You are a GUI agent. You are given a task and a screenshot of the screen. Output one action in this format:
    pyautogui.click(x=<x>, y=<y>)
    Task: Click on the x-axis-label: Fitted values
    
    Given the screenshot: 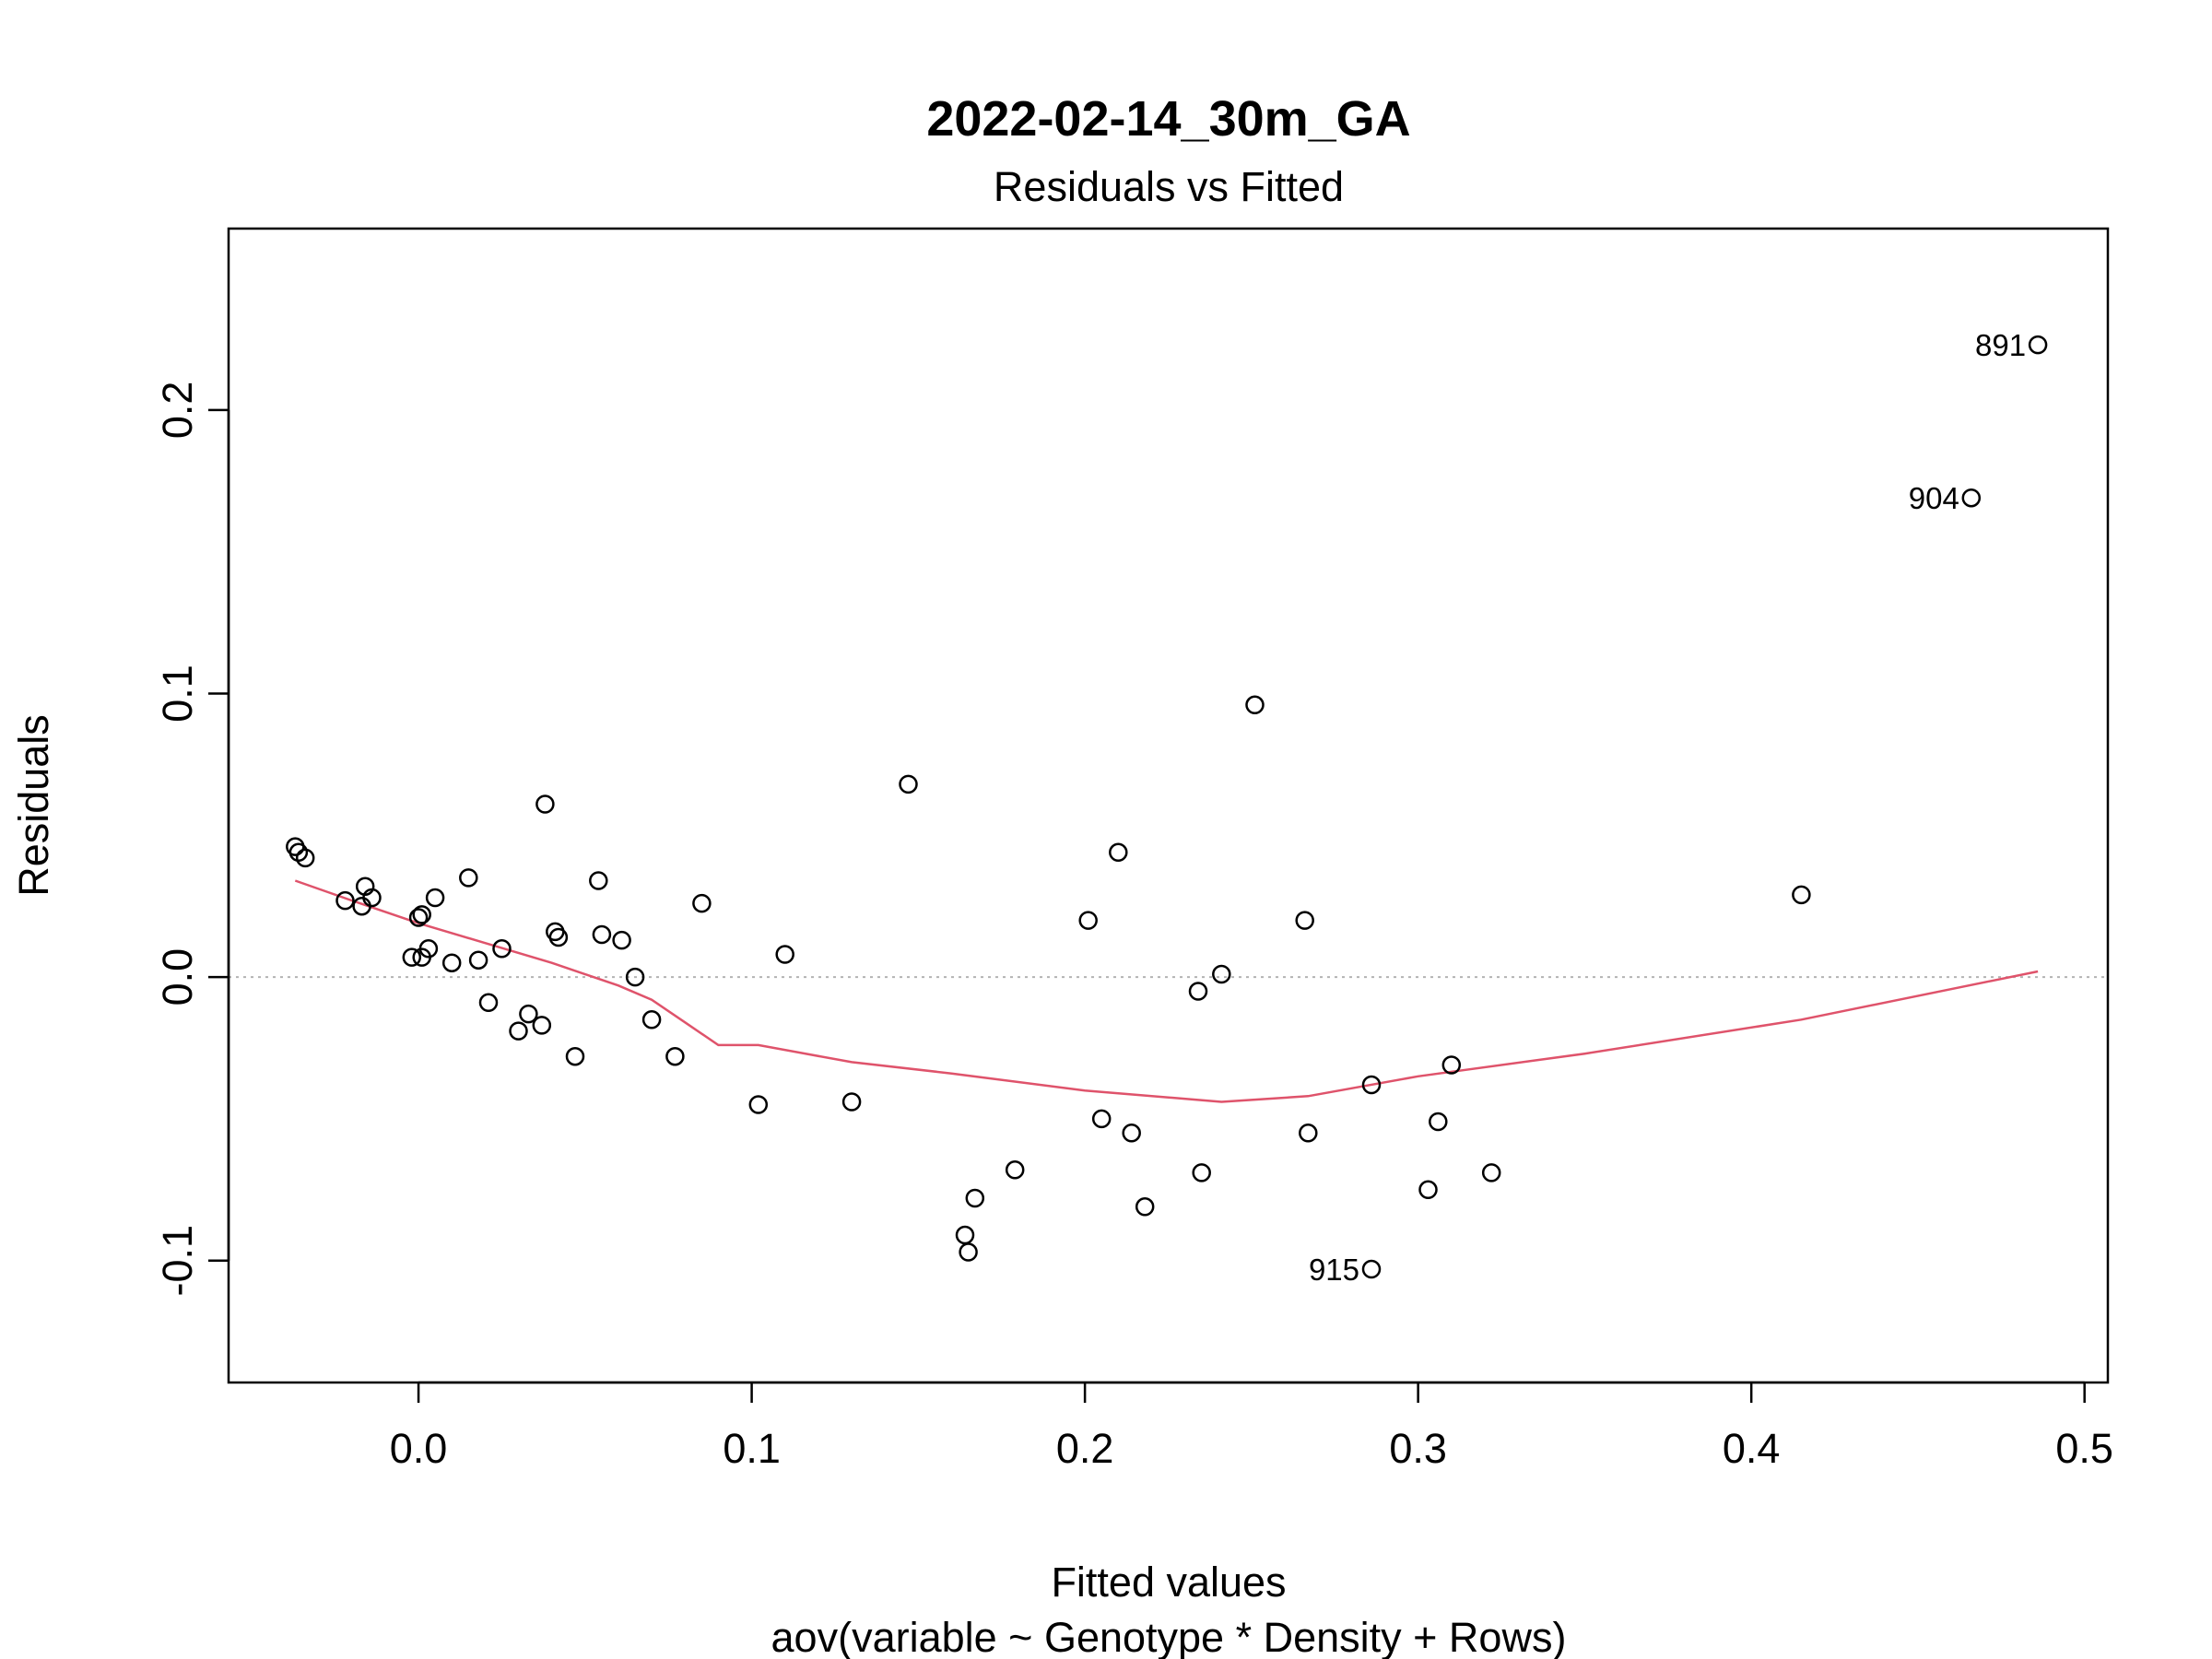 What is the action you would take?
    pyautogui.click(x=1168, y=1582)
    